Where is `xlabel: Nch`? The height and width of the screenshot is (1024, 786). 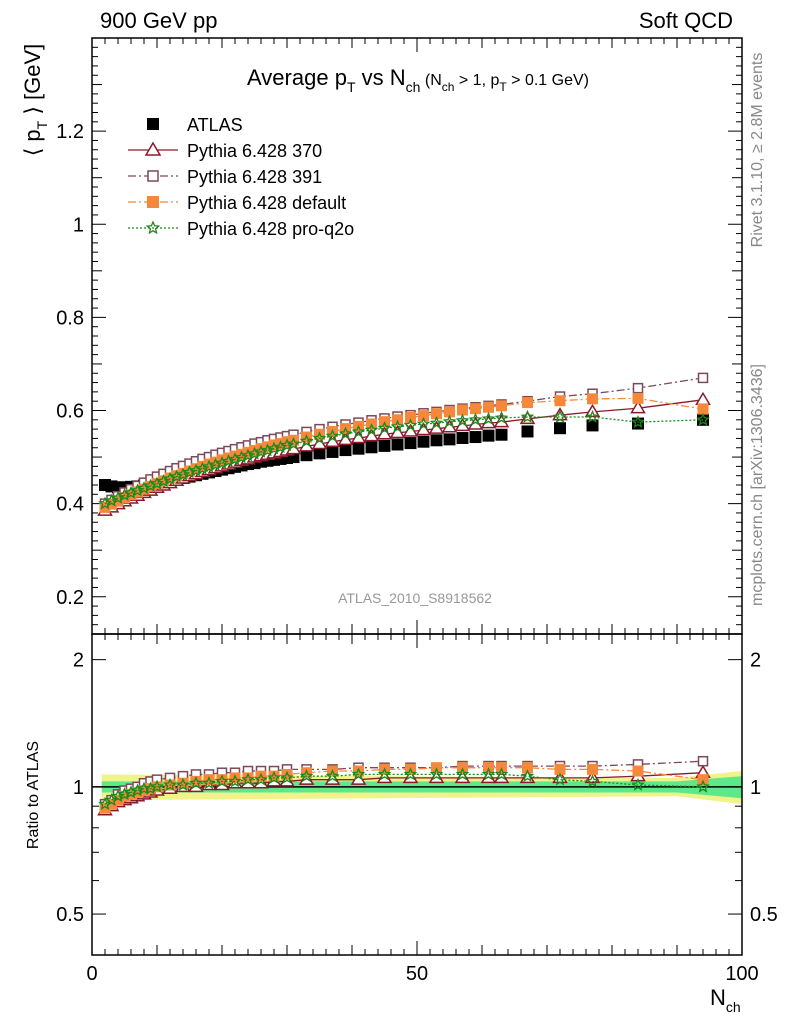 xlabel: Nch is located at coordinates (725, 1000).